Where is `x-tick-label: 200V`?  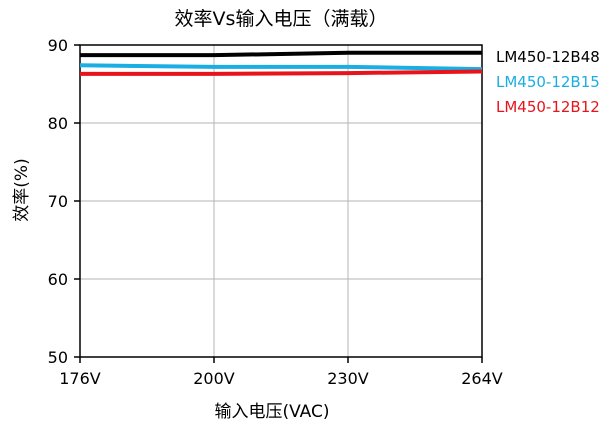
x-tick-label: 200V is located at coordinates (214, 378).